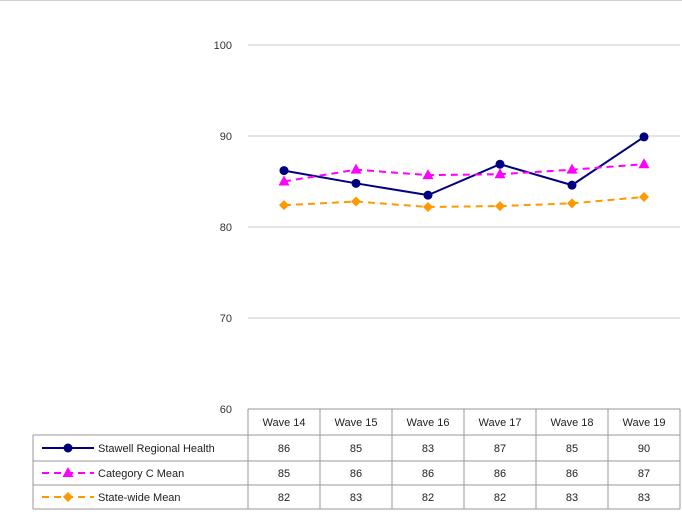 This screenshot has width=682, height=514. What do you see at coordinates (427, 423) in the screenshot?
I see `x-category-label: Wave 16` at bounding box center [427, 423].